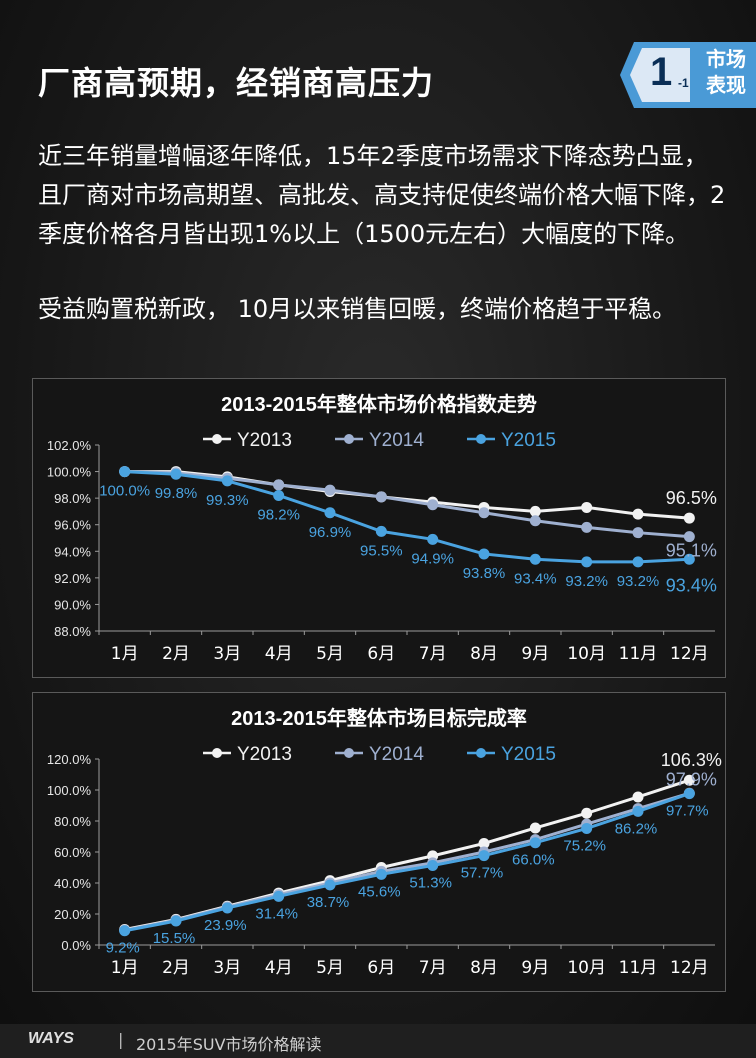 The height and width of the screenshot is (1058, 756). I want to click on end-label-Y2014: 95.1%, so click(691, 551).